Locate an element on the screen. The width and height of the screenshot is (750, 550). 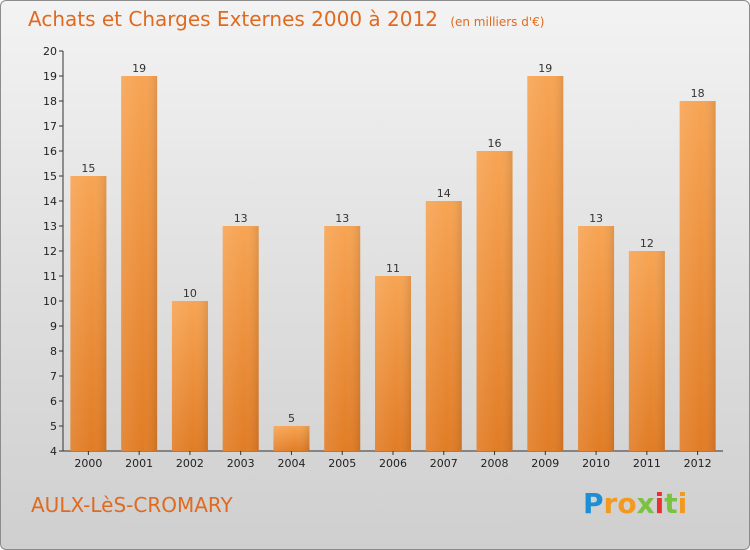
y-tick-label: 15 is located at coordinates (50, 176).